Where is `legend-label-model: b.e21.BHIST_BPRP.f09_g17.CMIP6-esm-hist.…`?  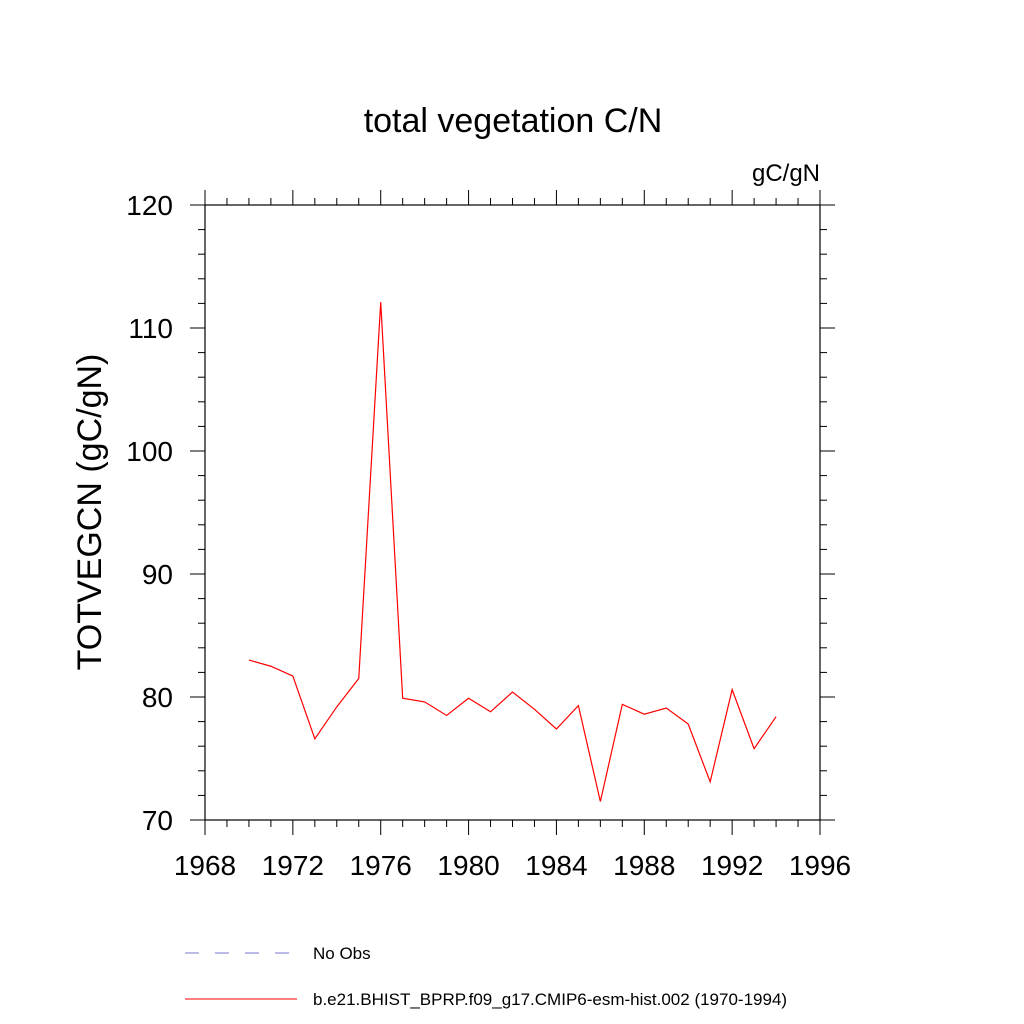 legend-label-model: b.e21.BHIST_BPRP.f09_g17.CMIP6-esm-hist.… is located at coordinates (550, 999).